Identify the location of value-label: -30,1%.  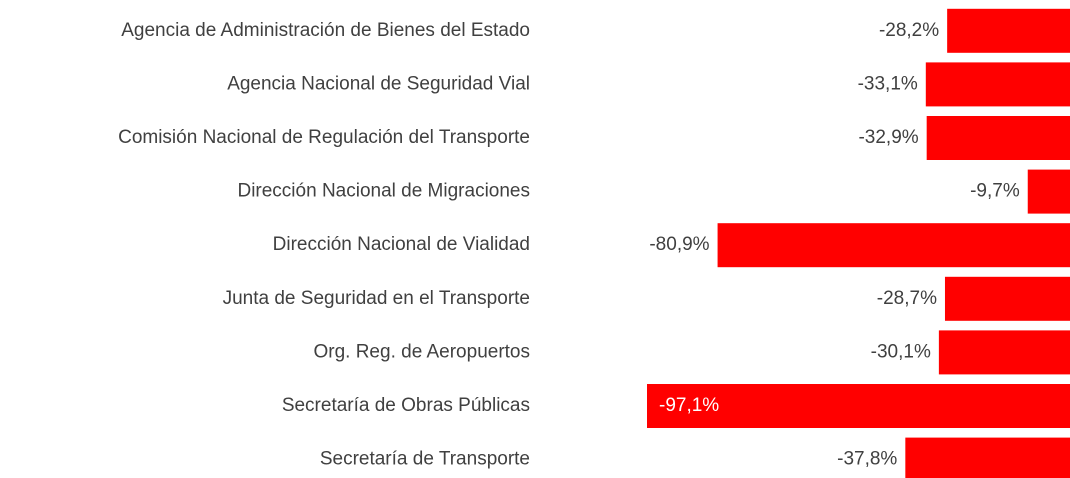
(901, 351).